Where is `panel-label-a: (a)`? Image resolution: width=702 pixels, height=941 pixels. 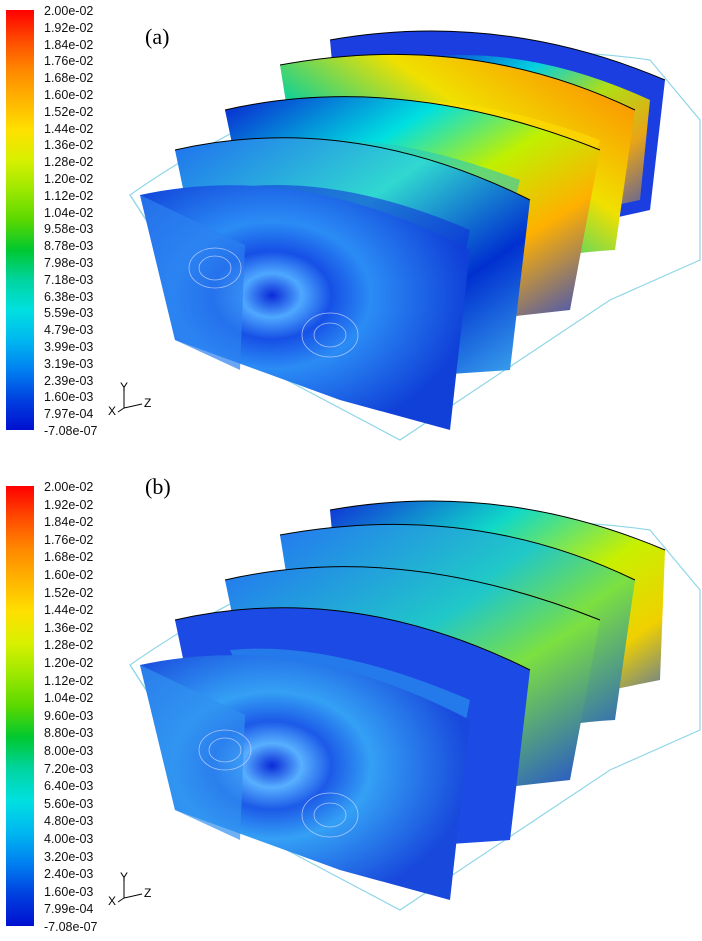
panel-label-a: (a) is located at coordinates (157, 36).